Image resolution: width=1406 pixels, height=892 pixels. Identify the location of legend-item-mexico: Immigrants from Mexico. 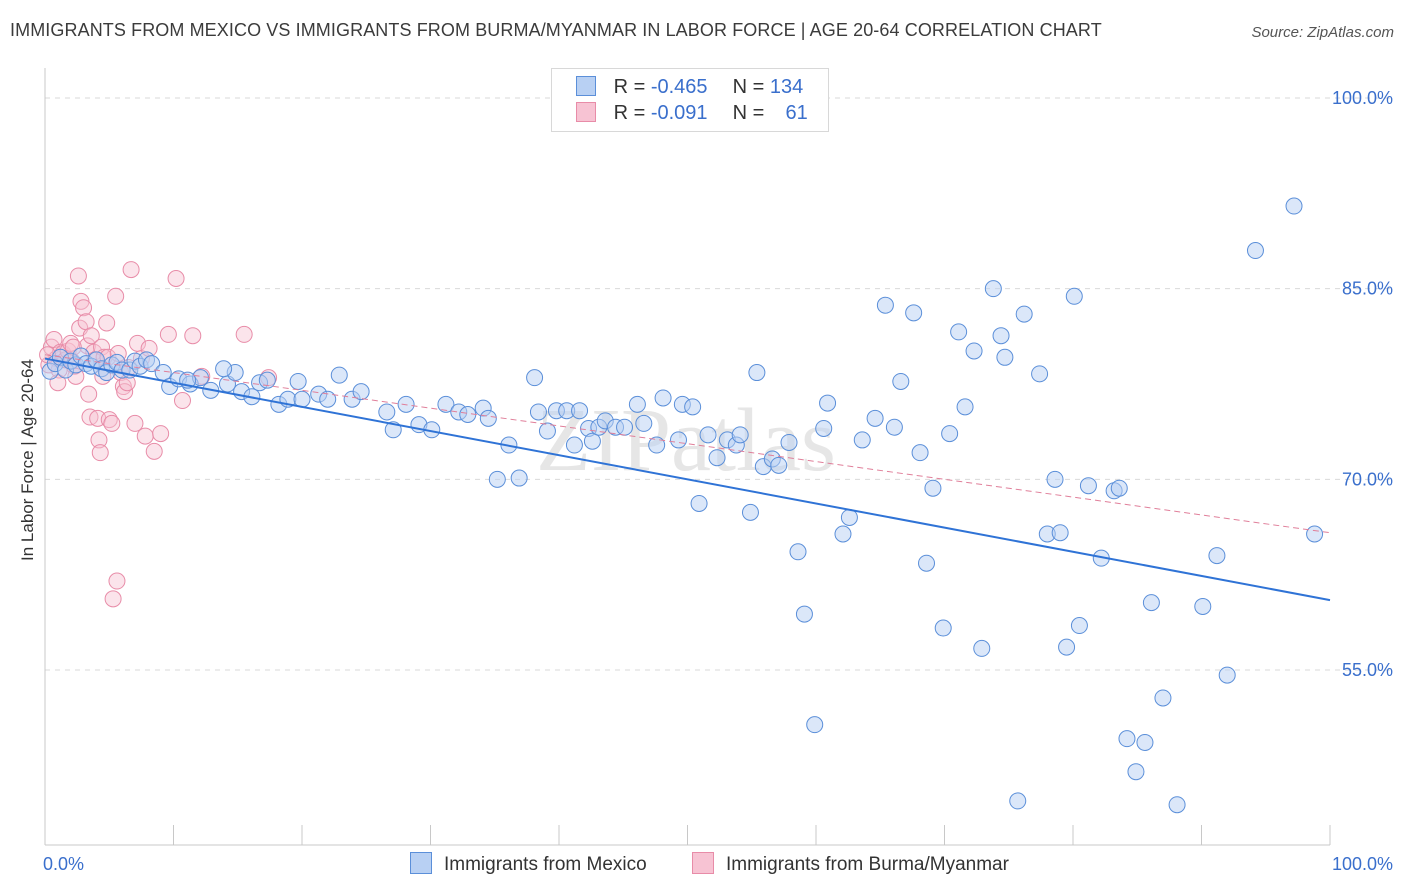
(528, 865).